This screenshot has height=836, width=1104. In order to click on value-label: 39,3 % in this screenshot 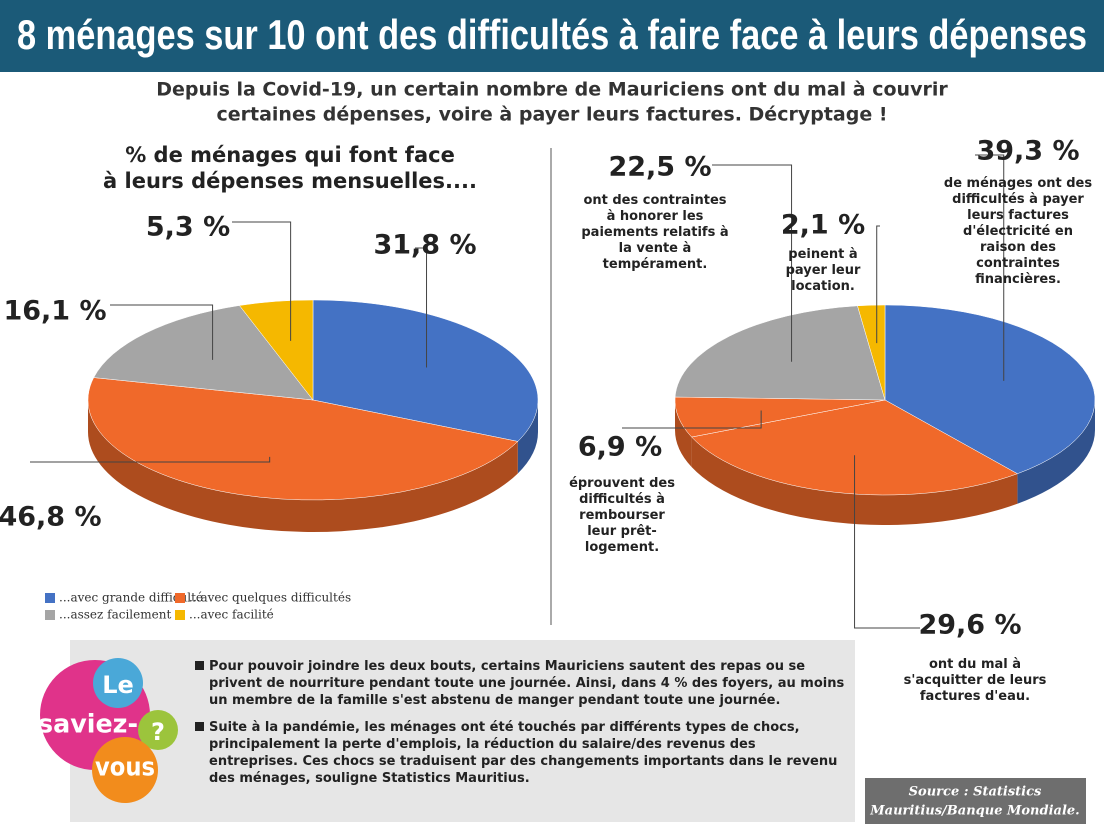, I will do `click(1027, 151)`.